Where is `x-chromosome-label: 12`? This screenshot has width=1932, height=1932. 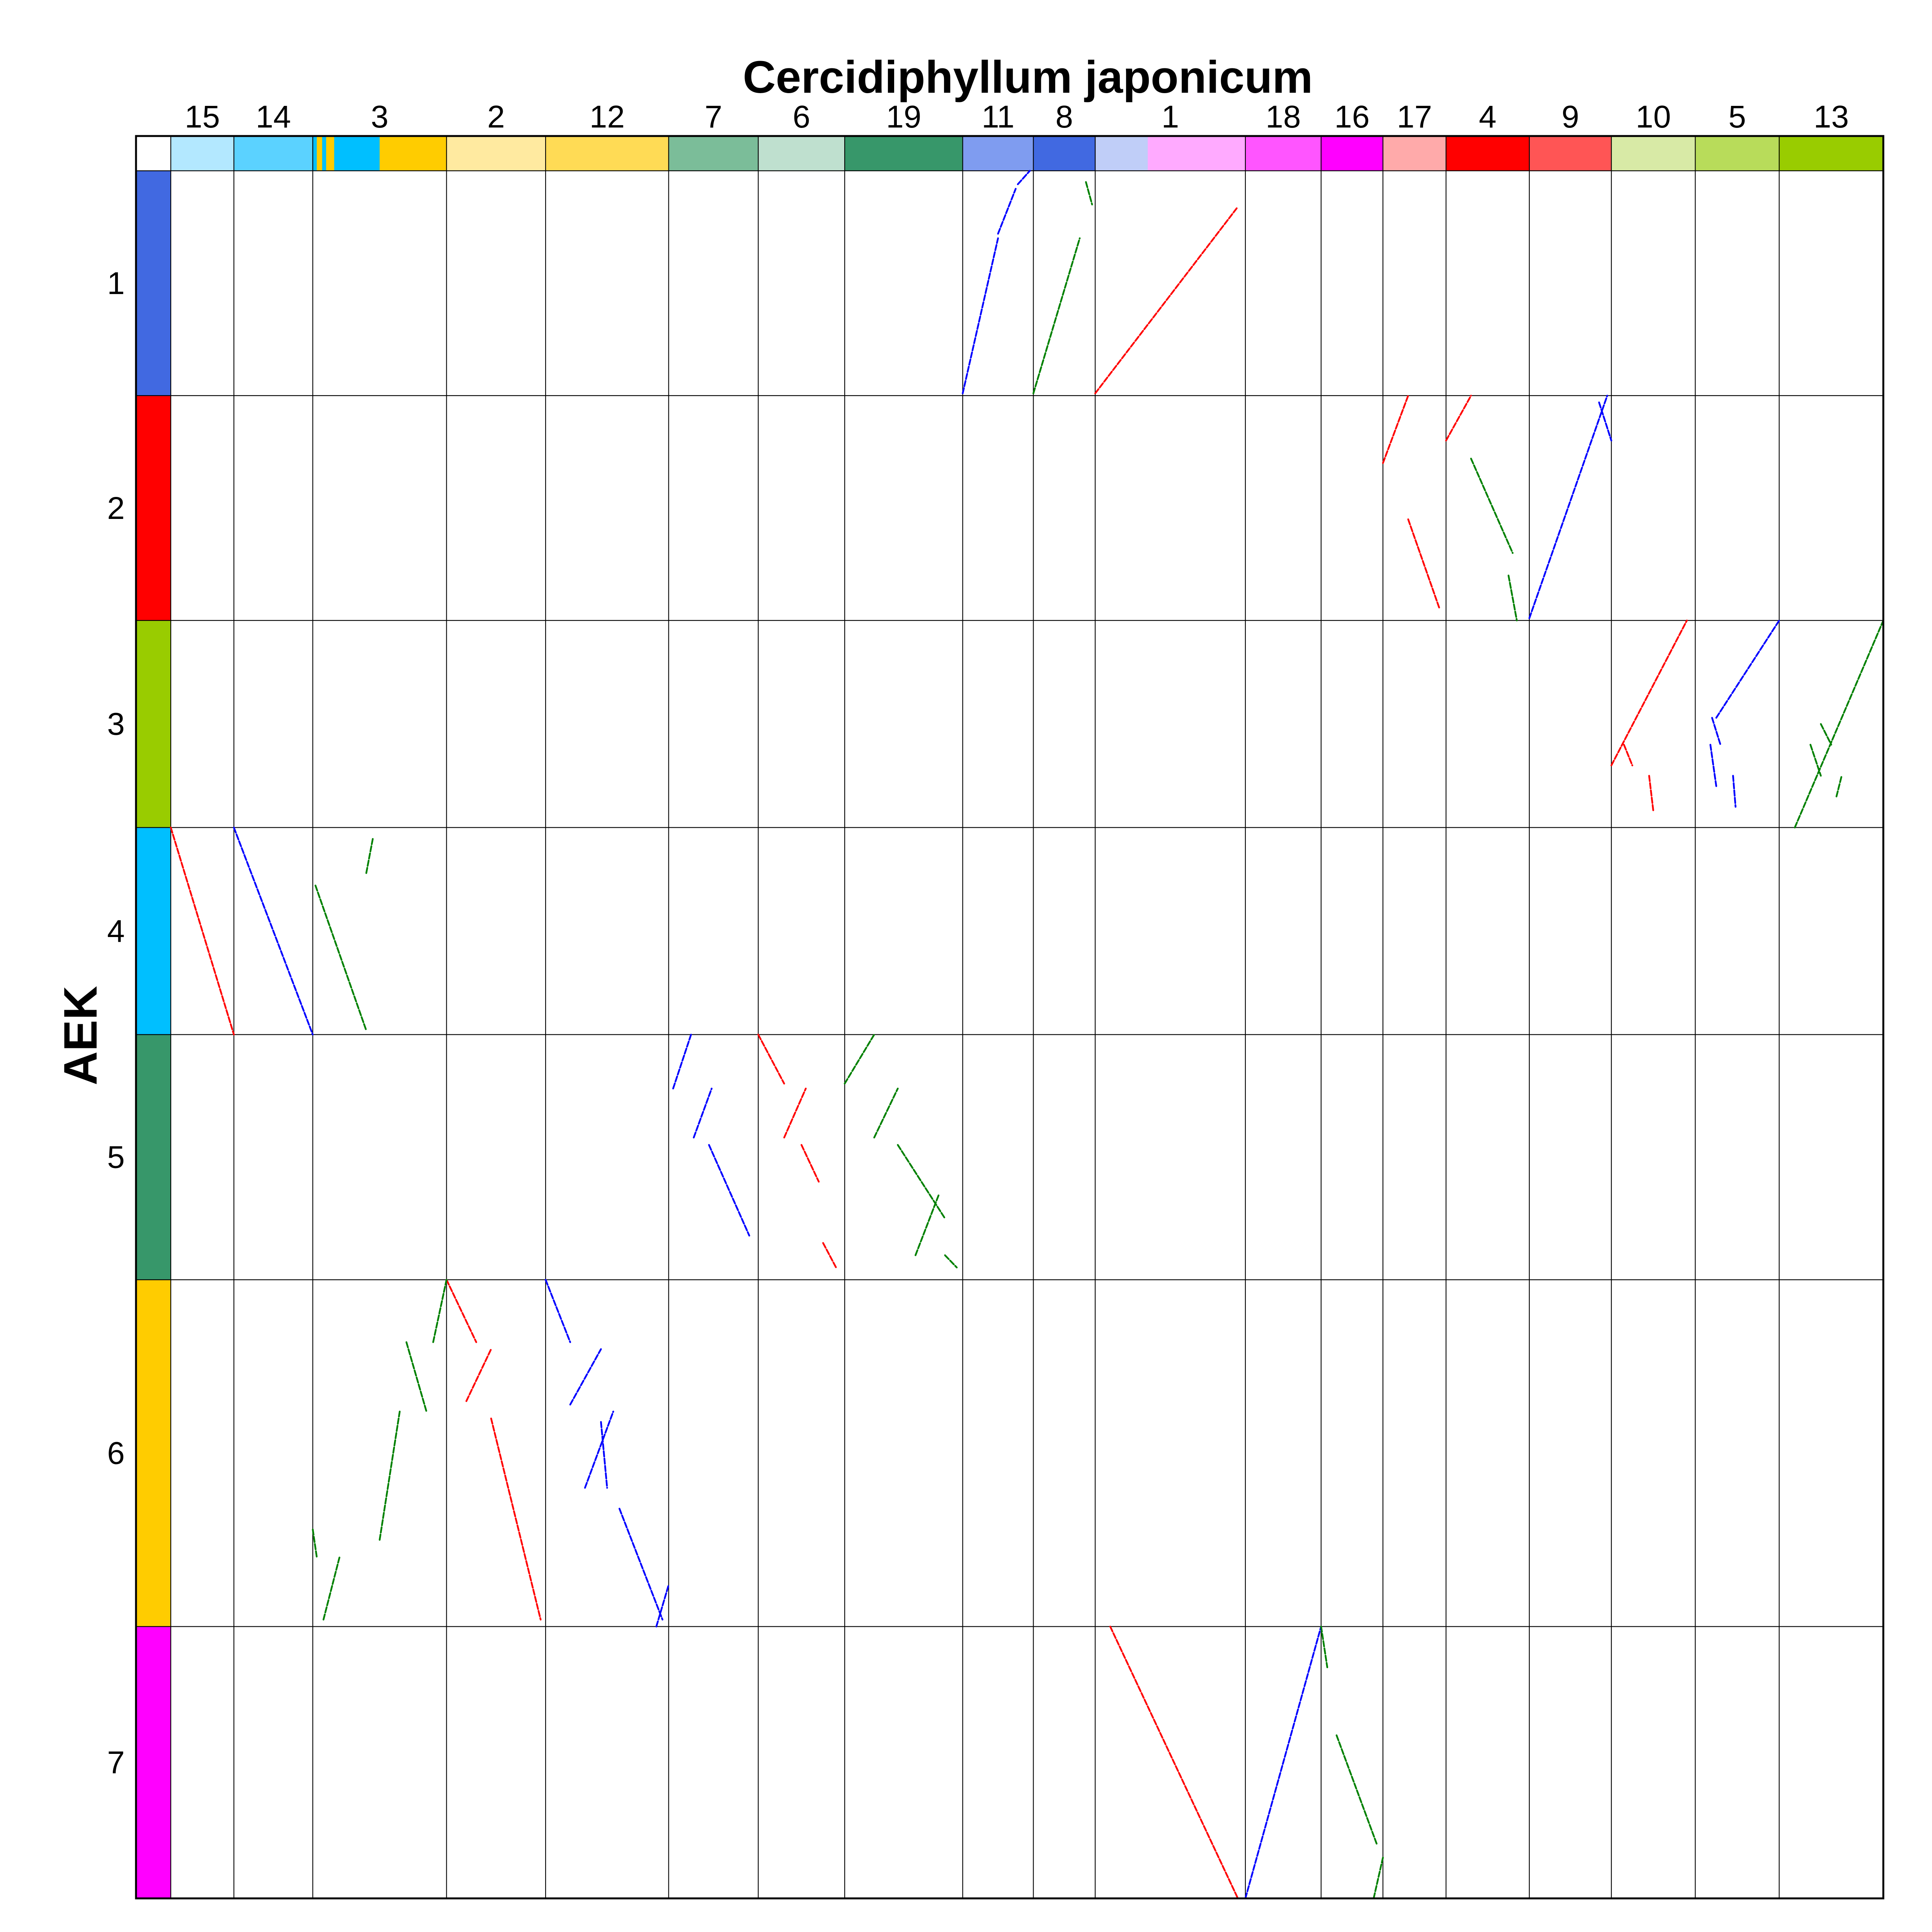
x-chromosome-label: 12 is located at coordinates (607, 117).